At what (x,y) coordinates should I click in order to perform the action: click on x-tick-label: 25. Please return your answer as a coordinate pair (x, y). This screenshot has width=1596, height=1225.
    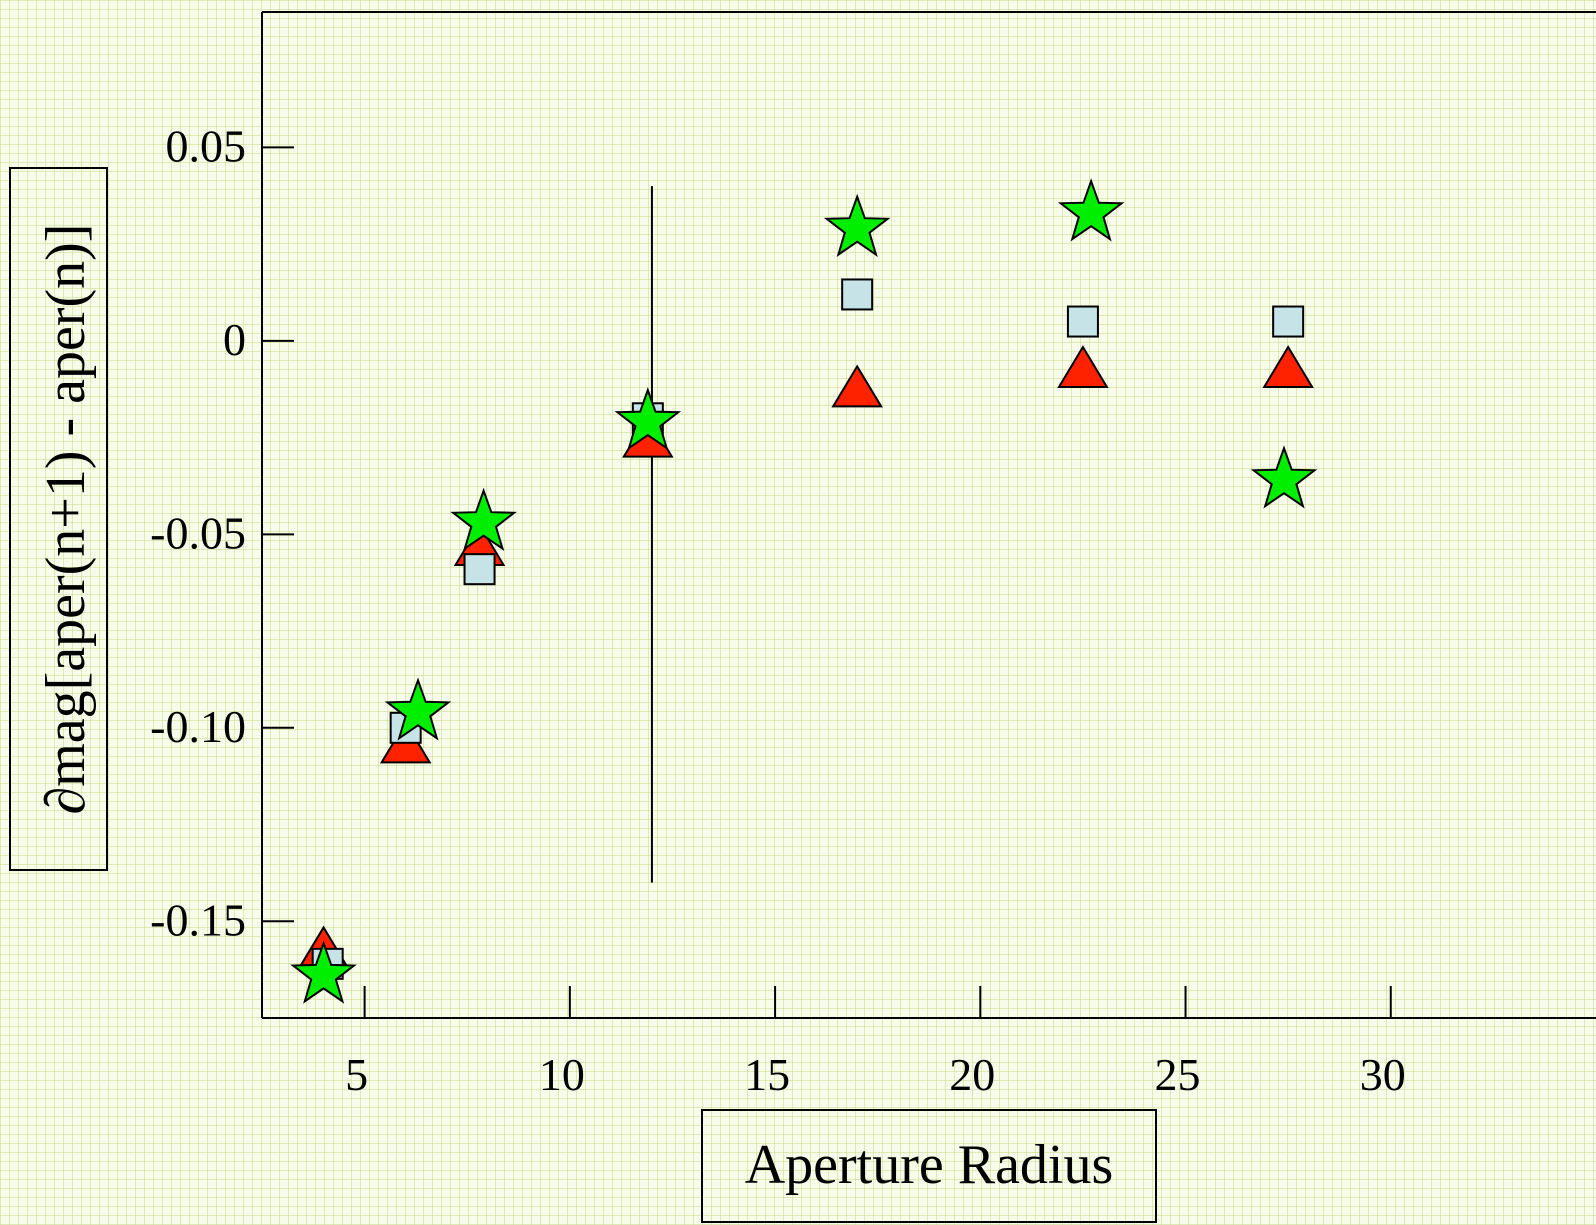
    Looking at the image, I should click on (1178, 1074).